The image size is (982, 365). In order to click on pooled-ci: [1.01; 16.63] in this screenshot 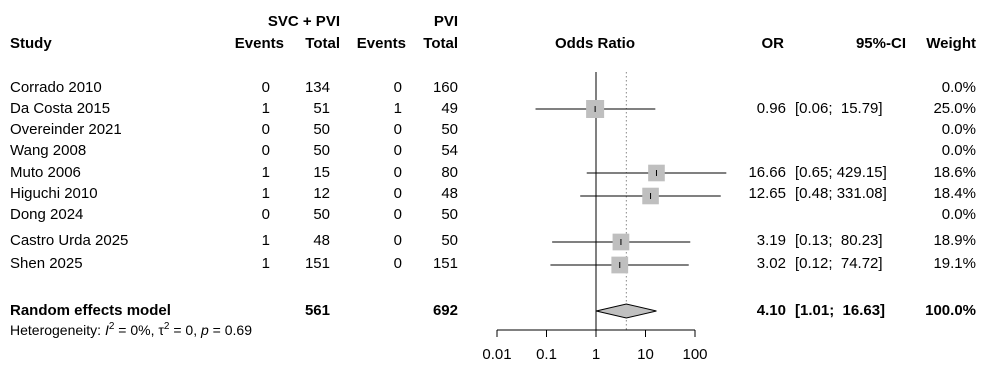, I will do `click(840, 310)`.